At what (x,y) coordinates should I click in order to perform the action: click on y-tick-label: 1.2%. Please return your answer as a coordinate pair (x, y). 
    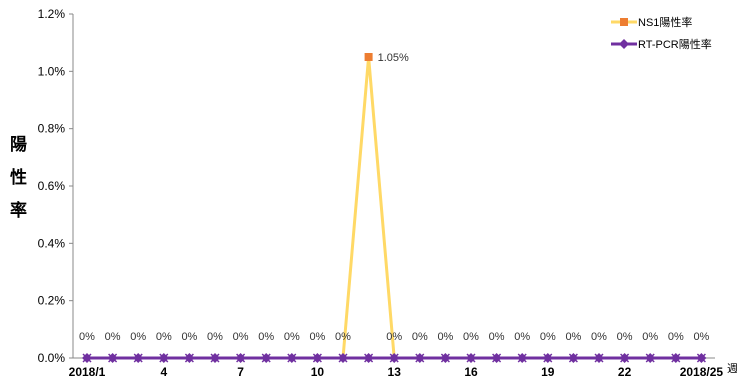
    Looking at the image, I should click on (52, 14).